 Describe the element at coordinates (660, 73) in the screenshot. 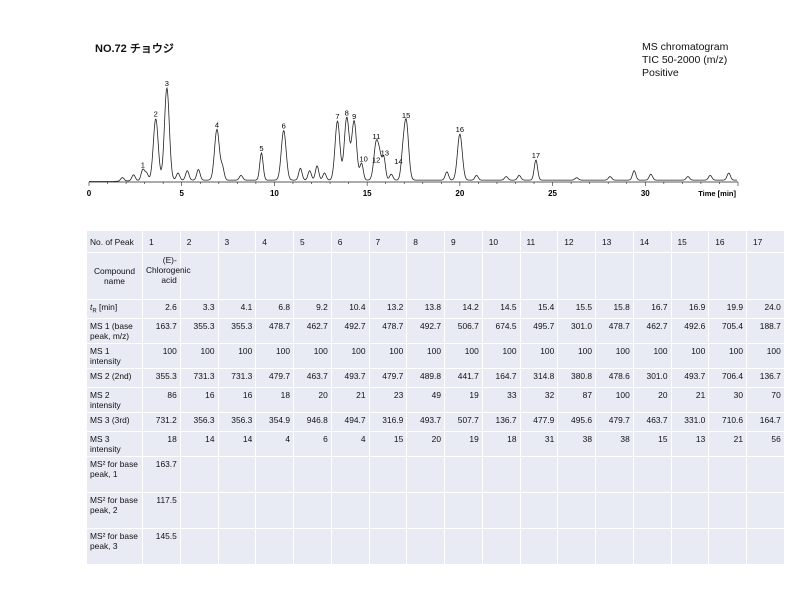

I see `info-line-3: Positive` at that location.